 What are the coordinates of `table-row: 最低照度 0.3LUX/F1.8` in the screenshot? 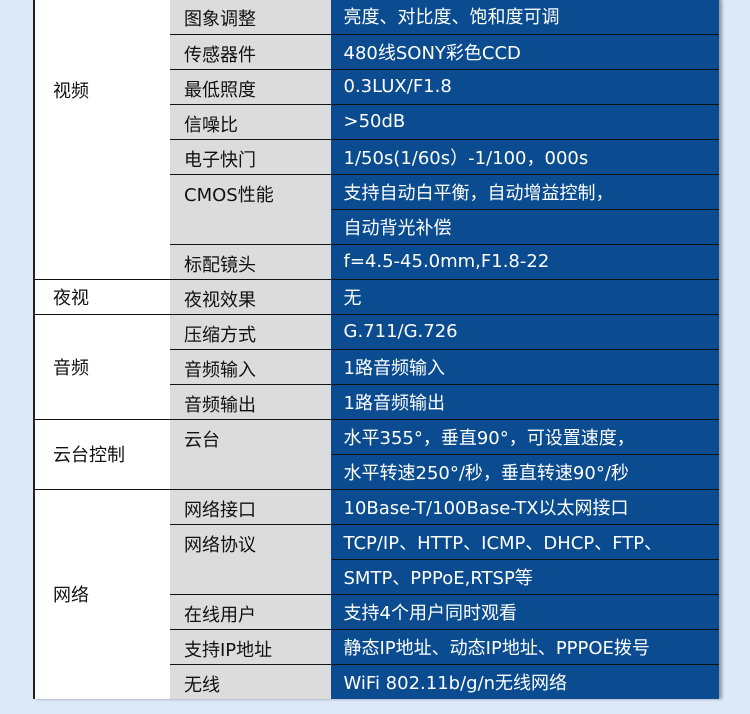 It's located at (376, 86).